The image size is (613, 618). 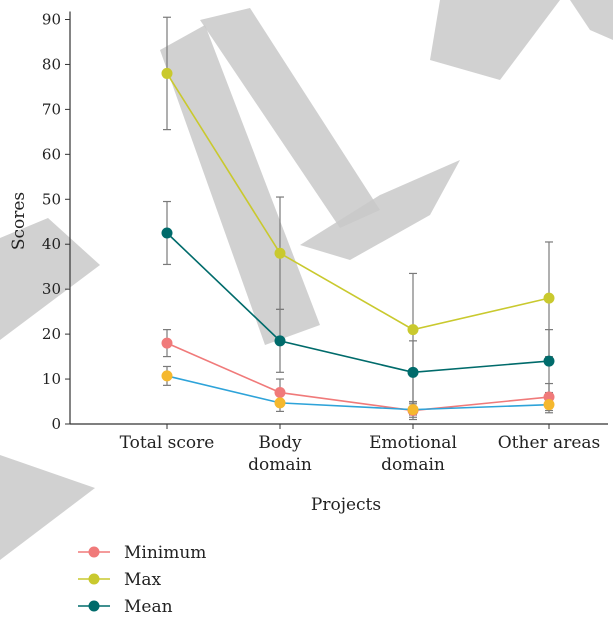 What do you see at coordinates (51, 334) in the screenshot?
I see `y-tick-label: 20` at bounding box center [51, 334].